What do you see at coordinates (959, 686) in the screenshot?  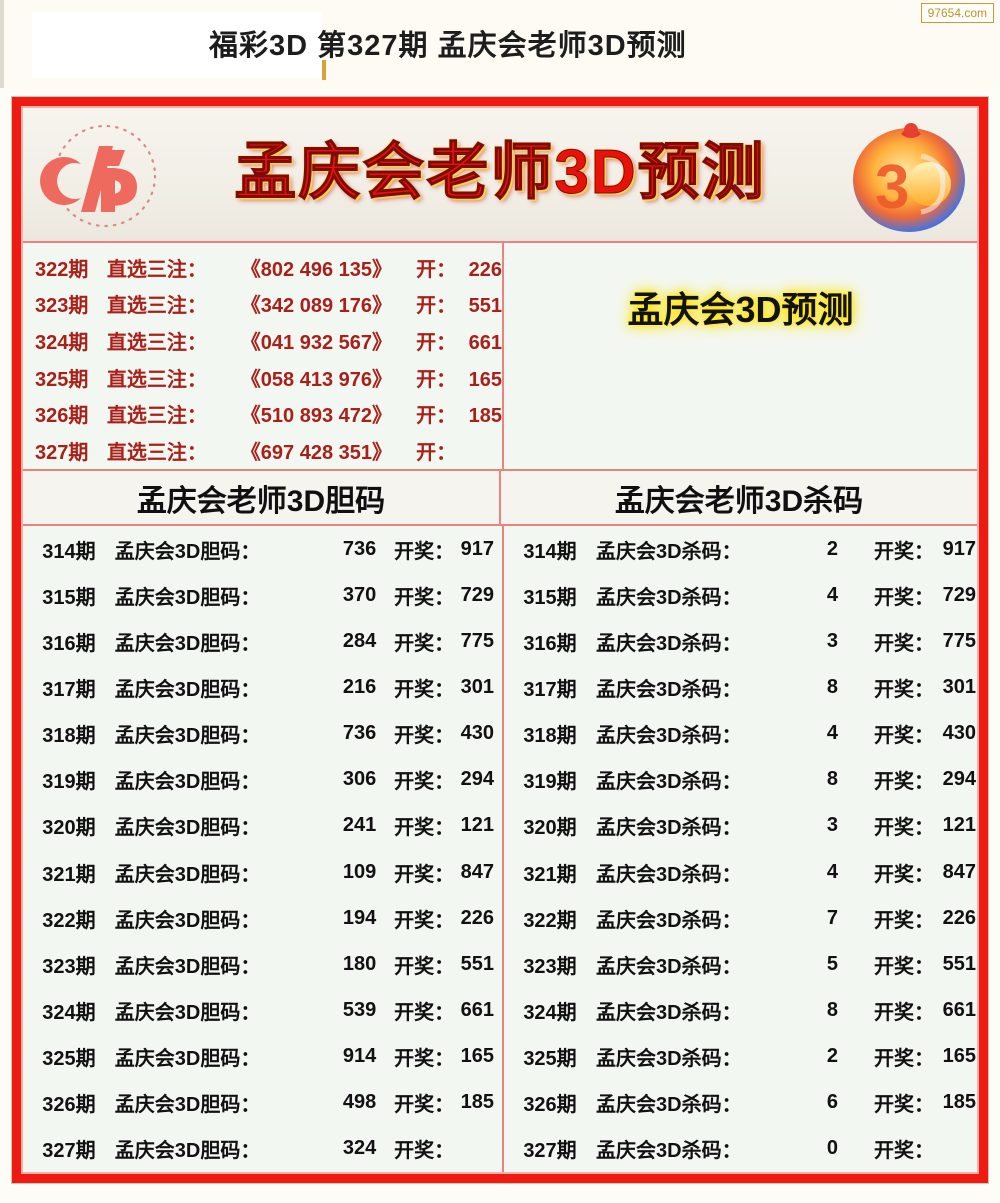 I see `row-open-value: 301` at bounding box center [959, 686].